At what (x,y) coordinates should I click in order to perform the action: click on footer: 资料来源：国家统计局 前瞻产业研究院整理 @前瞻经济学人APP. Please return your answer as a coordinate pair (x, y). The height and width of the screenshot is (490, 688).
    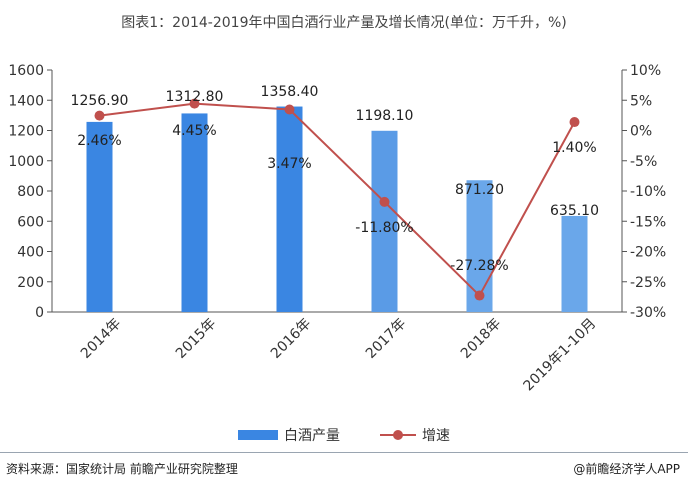
    Looking at the image, I should click on (344, 475).